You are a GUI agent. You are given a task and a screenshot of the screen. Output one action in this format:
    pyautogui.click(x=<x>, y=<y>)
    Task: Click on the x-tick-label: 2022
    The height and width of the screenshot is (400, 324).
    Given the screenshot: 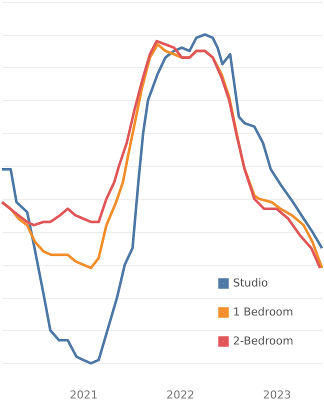 What is the action you would take?
    pyautogui.click(x=180, y=394)
    